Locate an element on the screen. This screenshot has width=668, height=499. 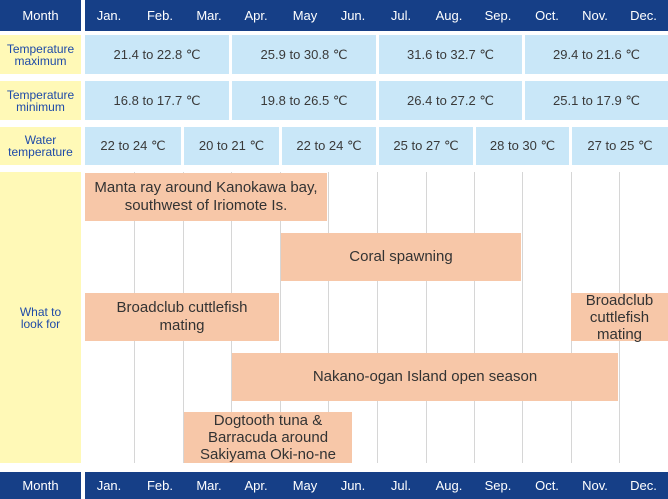
header-month: Aug. is located at coordinates (449, 15).